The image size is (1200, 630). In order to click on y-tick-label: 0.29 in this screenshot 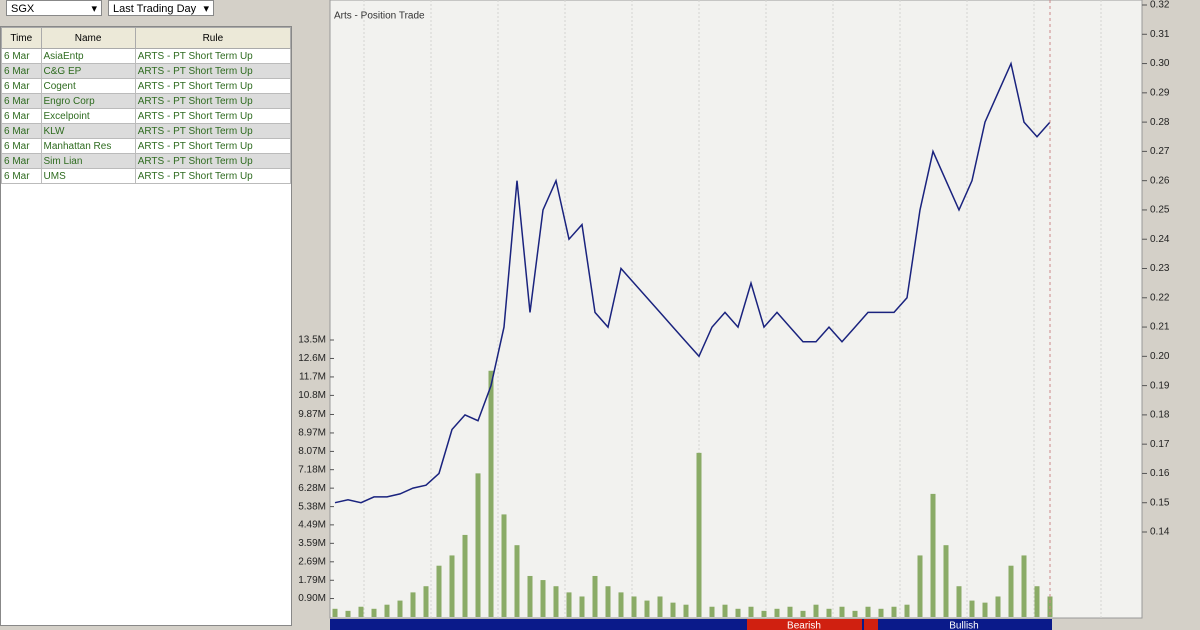, I will do `click(1160, 92)`.